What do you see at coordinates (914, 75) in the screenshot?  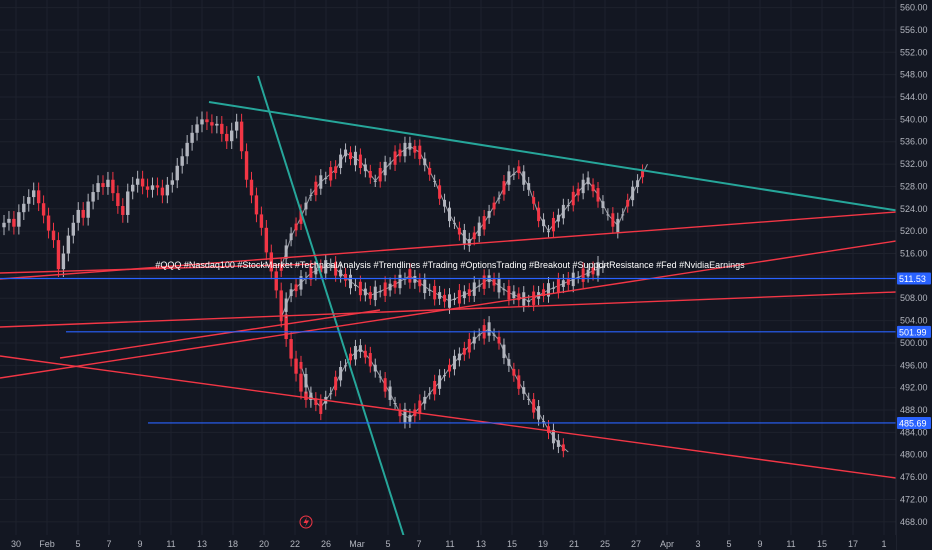 I see `y-tick-label: 548.00` at bounding box center [914, 75].